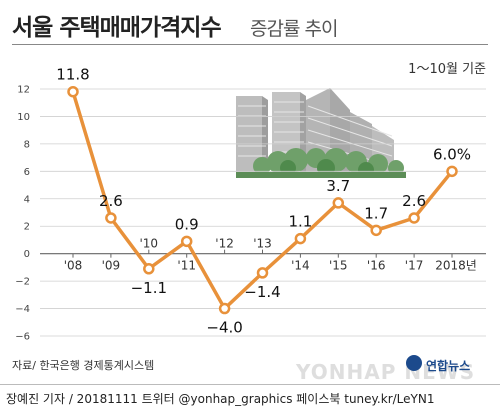 The image size is (500, 409). Describe the element at coordinates (456, 266) in the screenshot. I see `x-tick-label: 2018년` at that location.